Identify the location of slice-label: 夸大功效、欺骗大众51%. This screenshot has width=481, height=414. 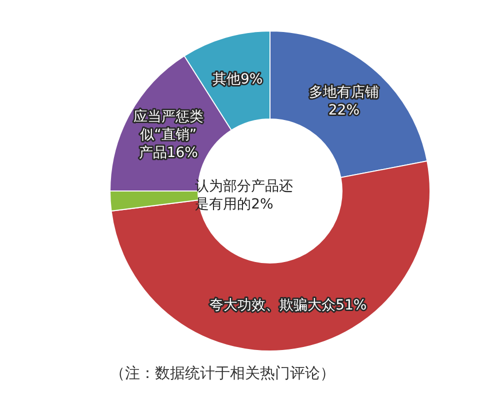
(288, 306).